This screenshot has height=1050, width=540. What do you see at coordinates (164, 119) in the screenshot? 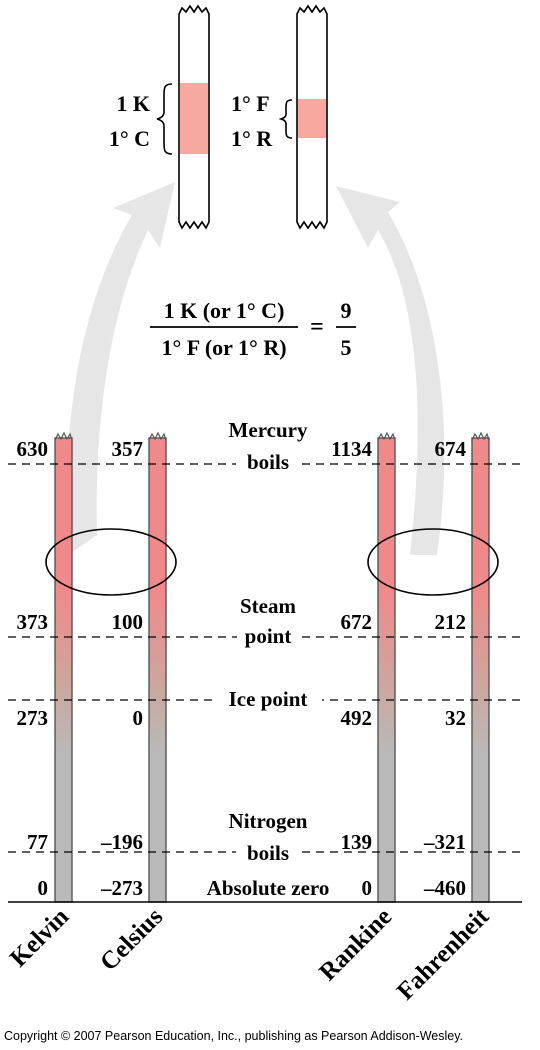
I see `left-brace` at bounding box center [164, 119].